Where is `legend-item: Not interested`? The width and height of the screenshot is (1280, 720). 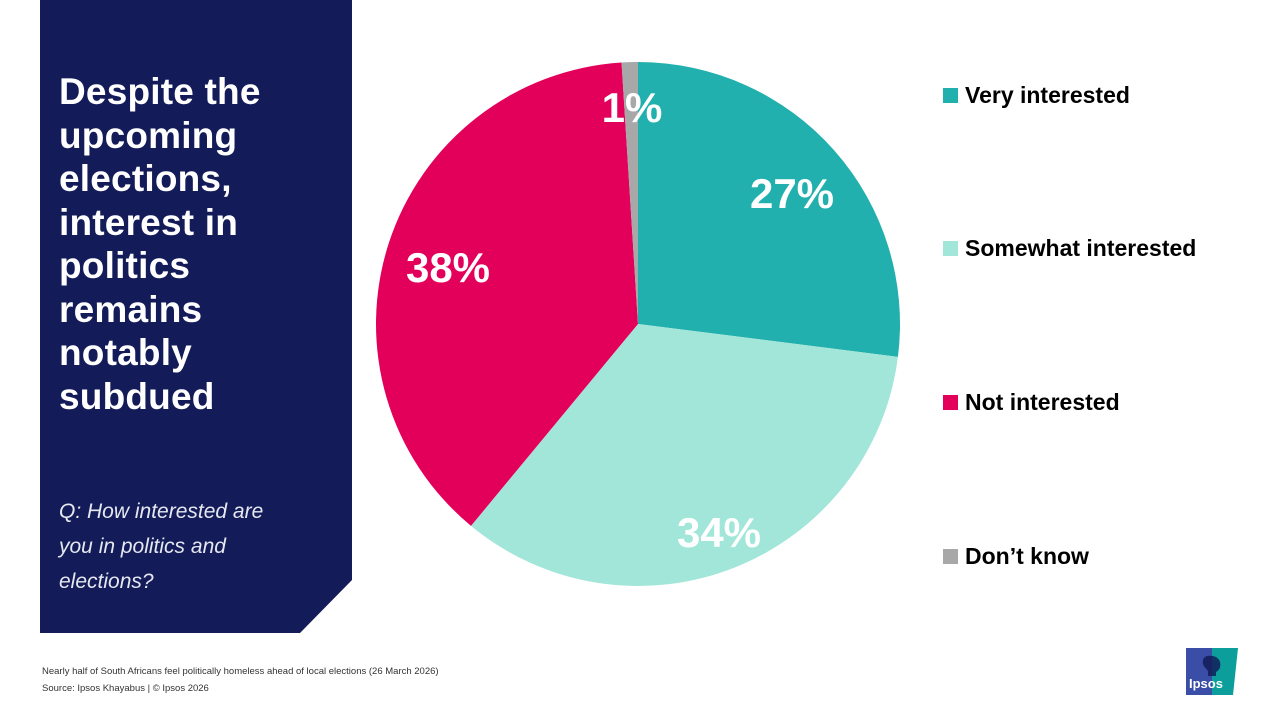
legend-item: Not interested is located at coordinates (1031, 402).